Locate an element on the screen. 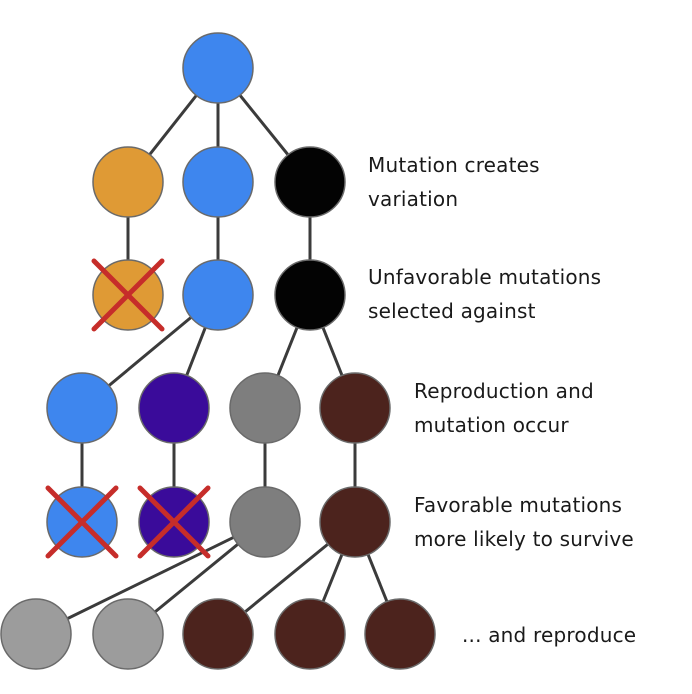  caption-line: more likely to survive is located at coordinates (524, 539).